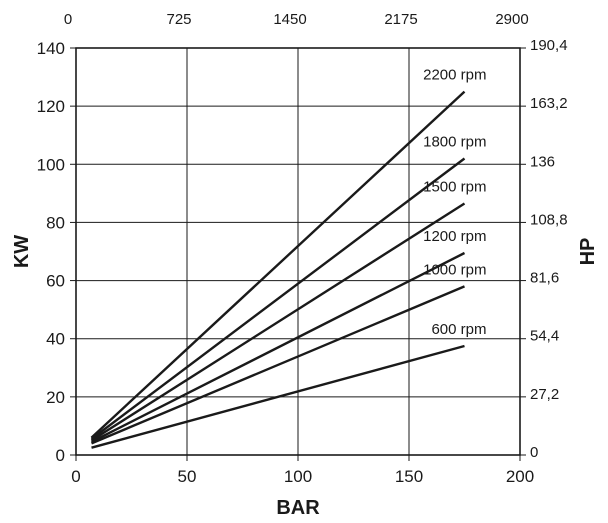 This screenshot has width=608, height=523. Describe the element at coordinates (298, 476) in the screenshot. I see `x-tick-label: 100` at that location.